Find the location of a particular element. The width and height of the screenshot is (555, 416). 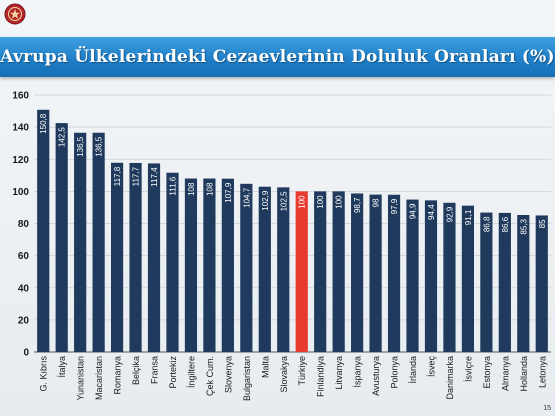

bar-value-label: 117,7 is located at coordinates (136, 176).